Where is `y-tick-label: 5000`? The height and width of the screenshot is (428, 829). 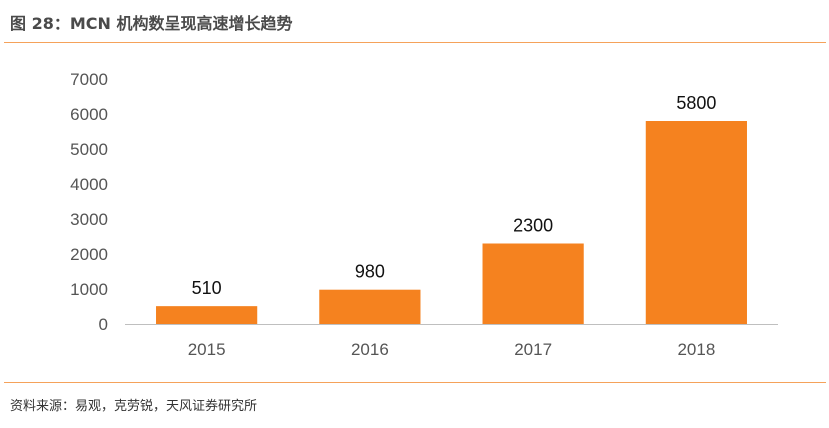
y-tick-label: 5000 is located at coordinates (89, 149).